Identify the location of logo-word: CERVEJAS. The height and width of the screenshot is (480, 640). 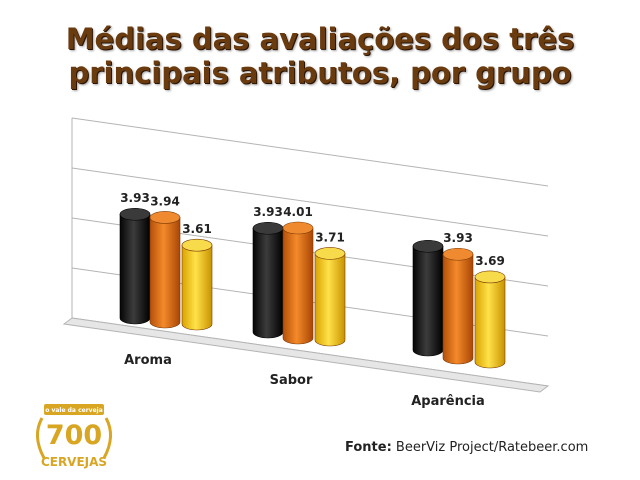
(74, 462).